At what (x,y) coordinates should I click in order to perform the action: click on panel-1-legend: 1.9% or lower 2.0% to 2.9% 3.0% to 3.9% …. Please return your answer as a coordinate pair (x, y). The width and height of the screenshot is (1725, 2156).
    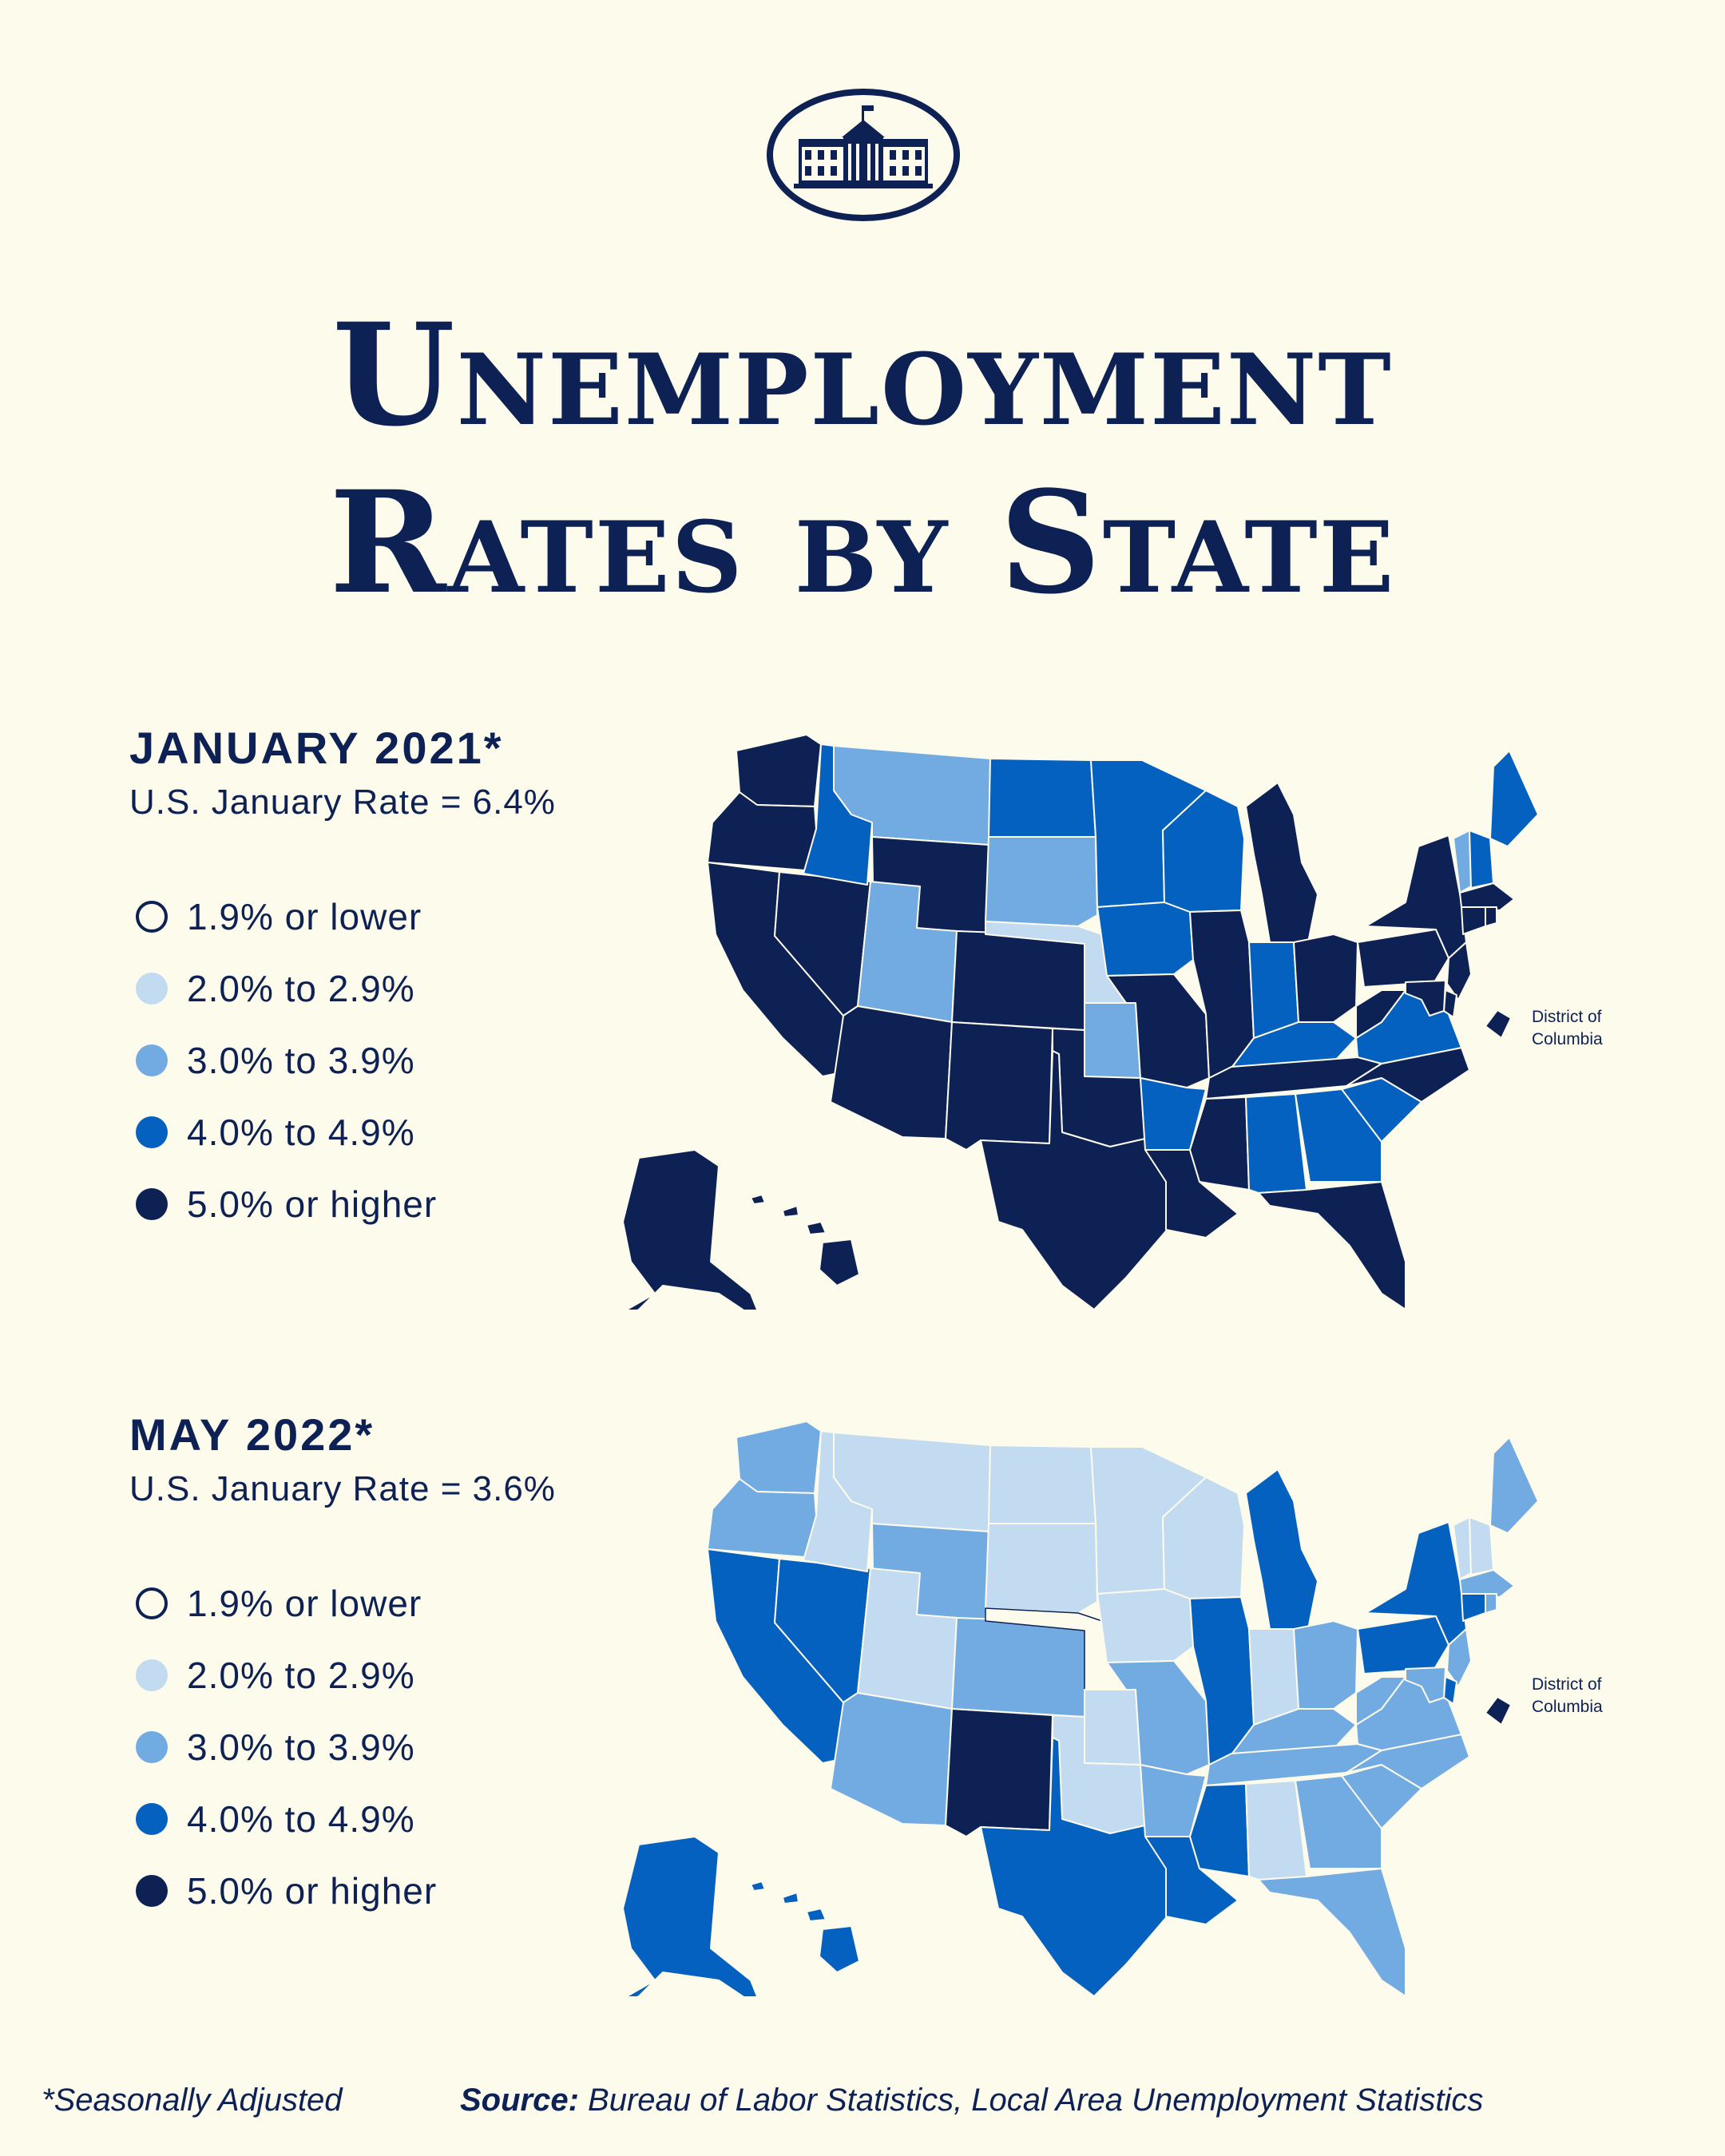
    Looking at the image, I should click on (344, 1072).